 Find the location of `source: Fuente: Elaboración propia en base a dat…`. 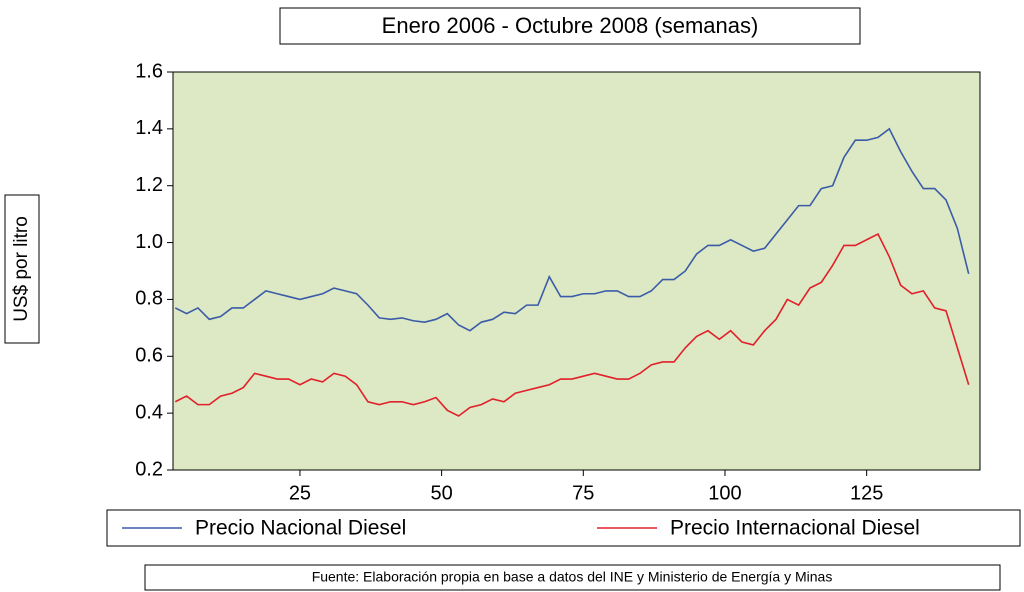

source: Fuente: Elaboración propia en base a dat… is located at coordinates (572, 577).